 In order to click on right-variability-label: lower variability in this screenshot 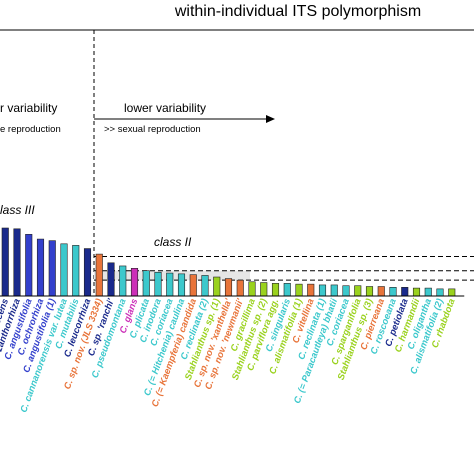, I will do `click(165, 108)`.